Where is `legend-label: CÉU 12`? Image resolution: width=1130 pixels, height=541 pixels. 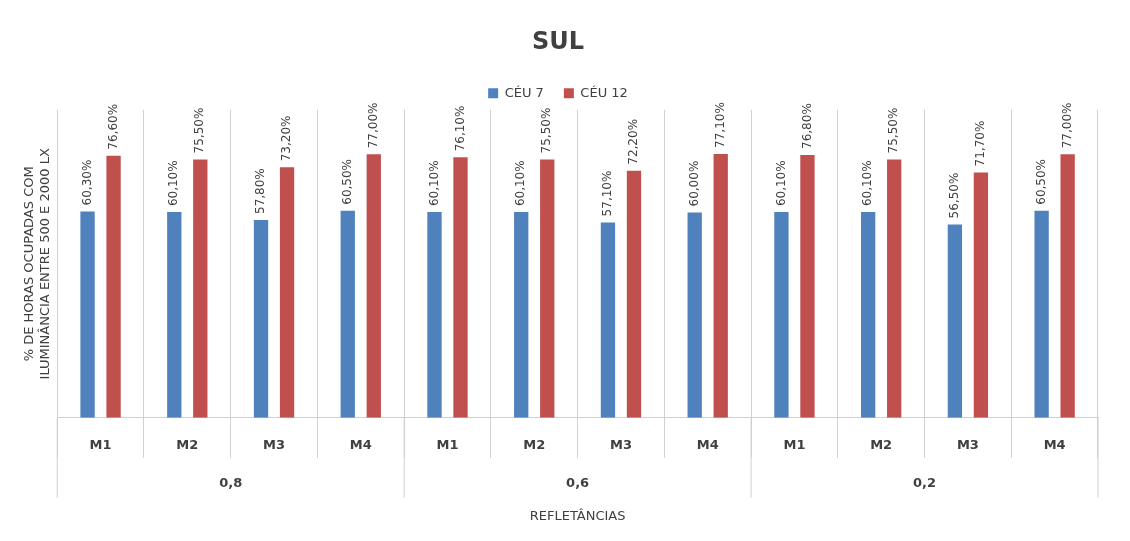 legend-label: CÉU 12 is located at coordinates (604, 92).